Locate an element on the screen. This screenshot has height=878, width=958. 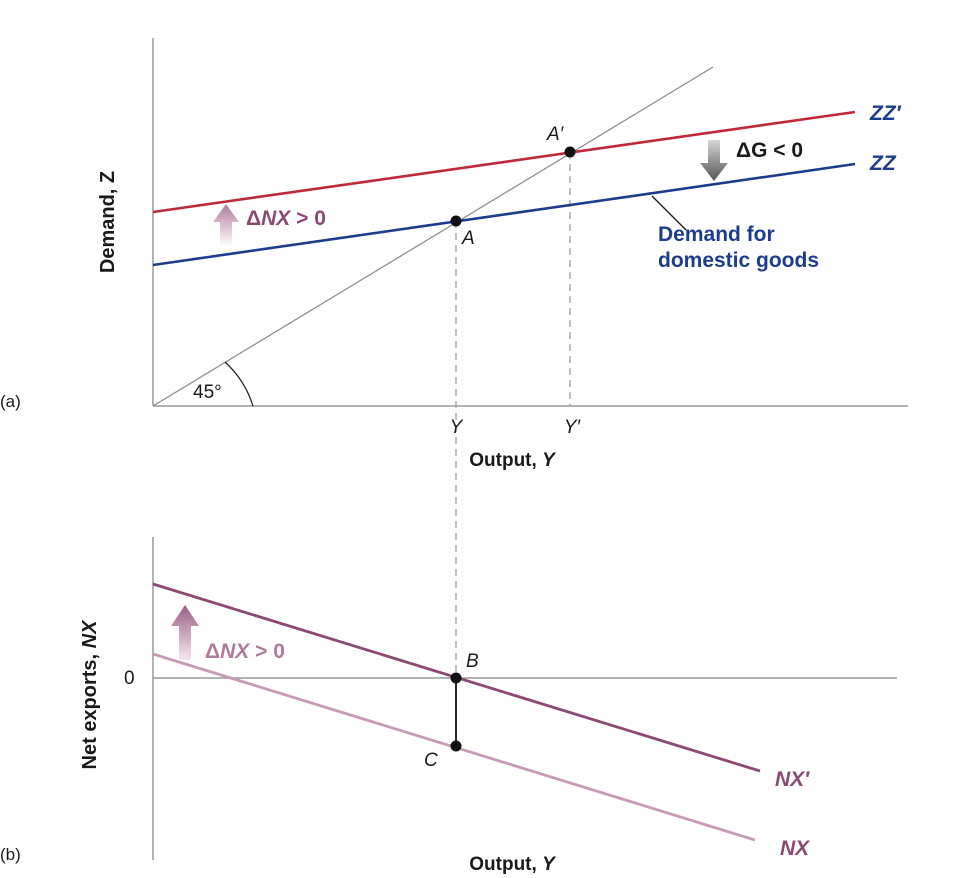
delta-nx-label-a: ΔNX > 0 is located at coordinates (286, 218).